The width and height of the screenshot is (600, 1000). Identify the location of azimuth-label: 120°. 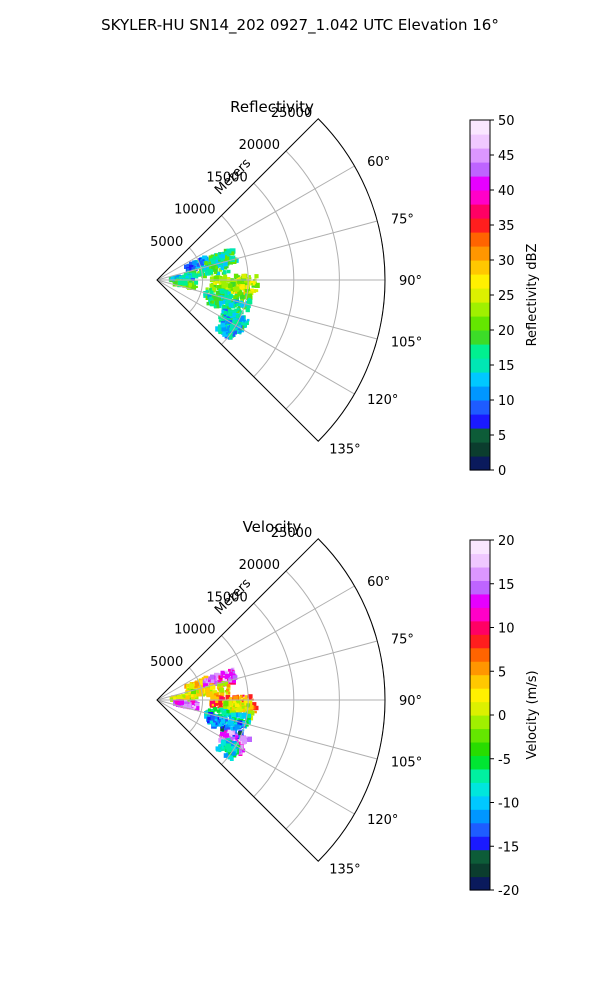
(382, 820).